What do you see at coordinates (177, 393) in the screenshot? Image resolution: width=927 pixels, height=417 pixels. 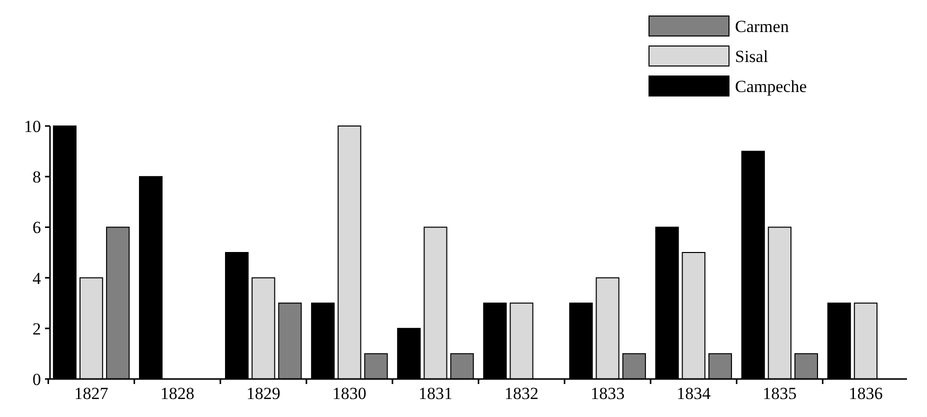 I see `x-tick-label: 1828` at bounding box center [177, 393].